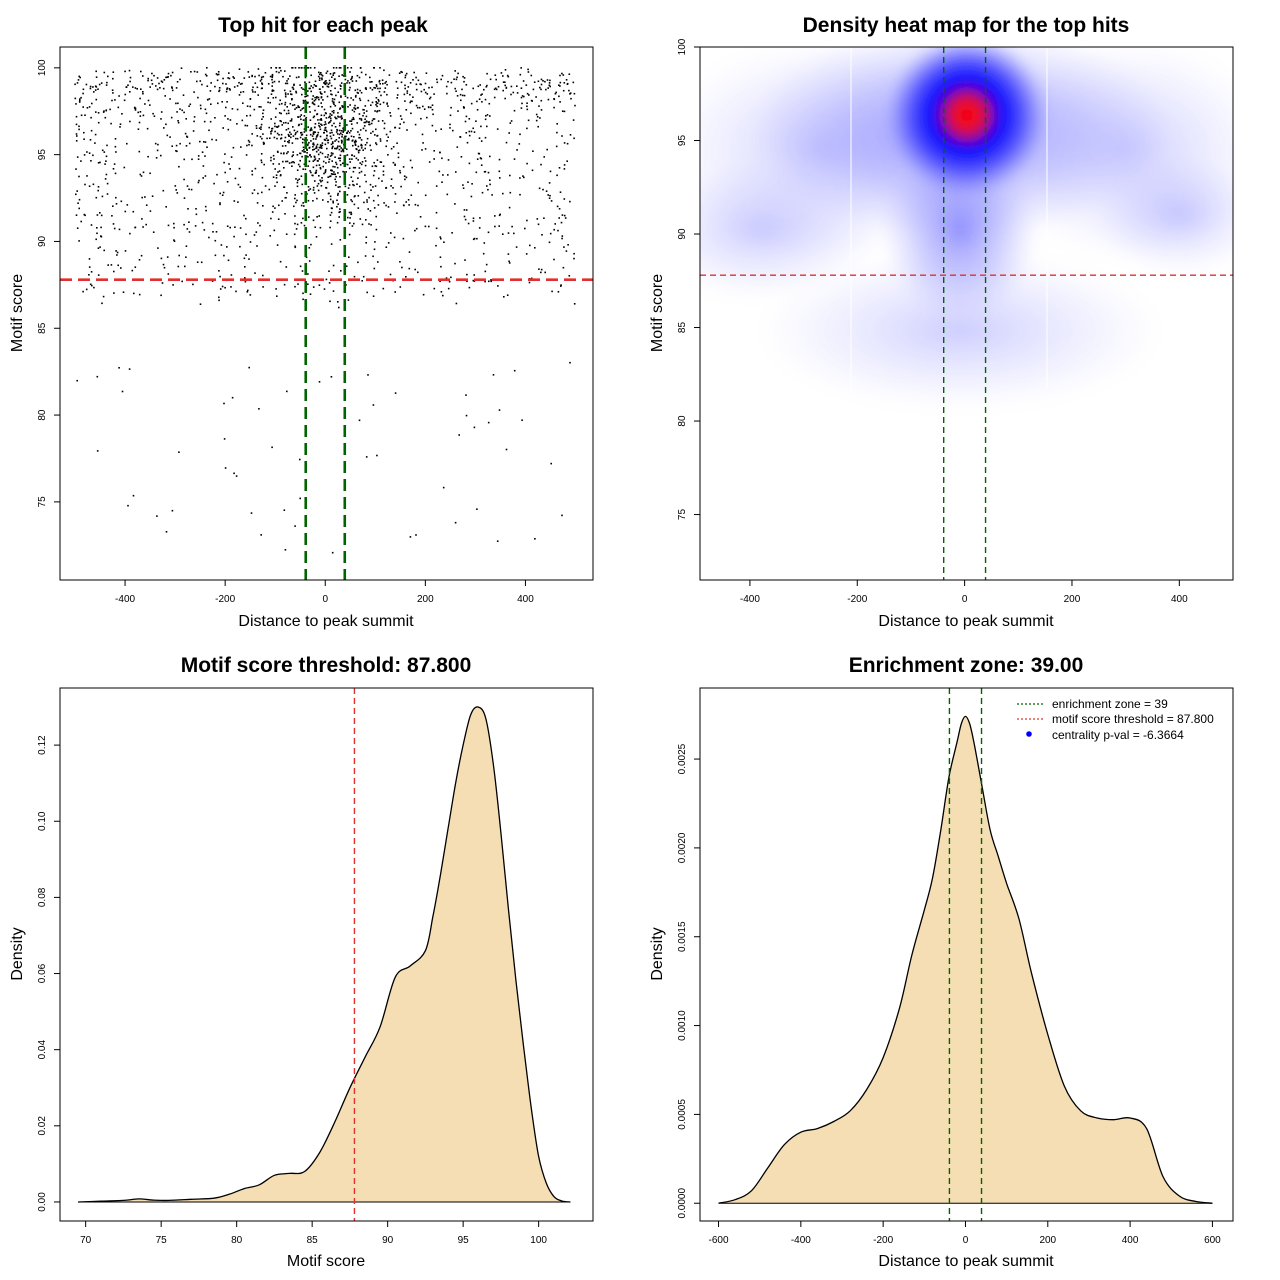  I want to click on y-tick-label: 0.0000, so click(682, 1203).